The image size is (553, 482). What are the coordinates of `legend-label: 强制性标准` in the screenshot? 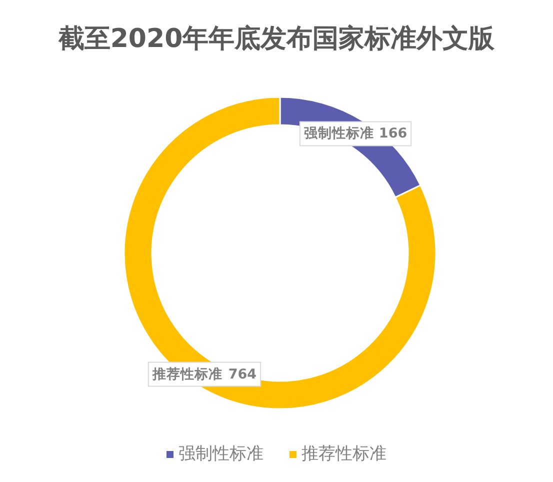 It's located at (221, 454).